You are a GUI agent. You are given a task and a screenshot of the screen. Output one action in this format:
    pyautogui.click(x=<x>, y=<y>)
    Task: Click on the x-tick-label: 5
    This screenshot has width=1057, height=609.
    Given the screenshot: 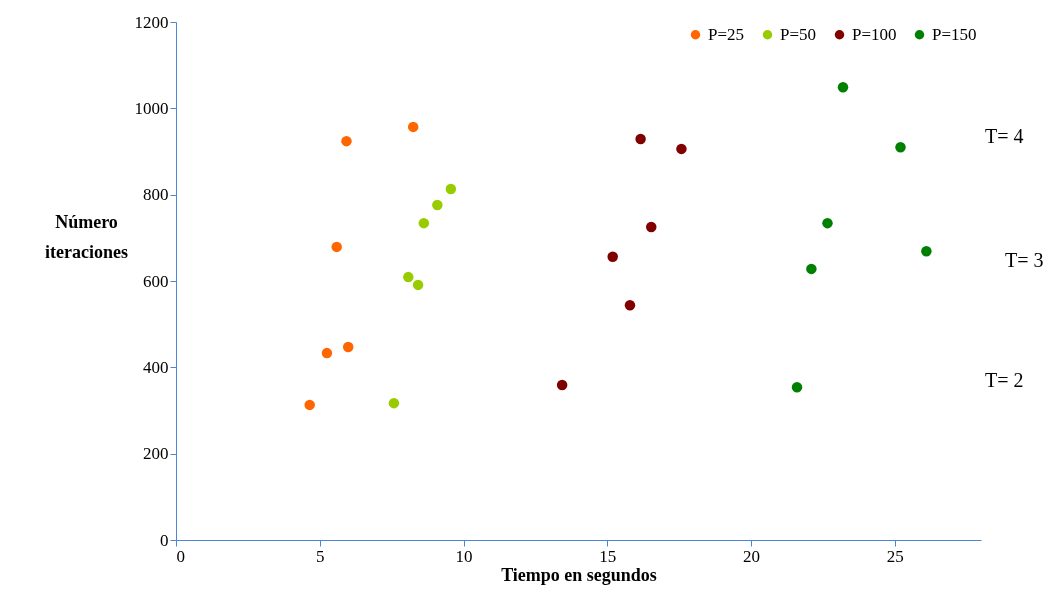 What is the action you would take?
    pyautogui.click(x=320, y=556)
    